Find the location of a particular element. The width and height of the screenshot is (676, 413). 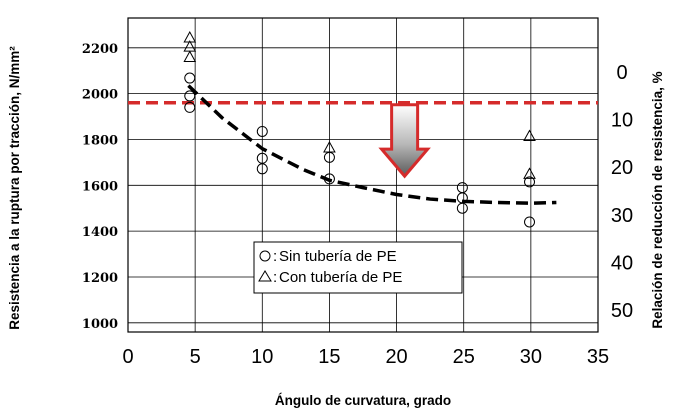

x-tick-label: 10 is located at coordinates (262, 357).